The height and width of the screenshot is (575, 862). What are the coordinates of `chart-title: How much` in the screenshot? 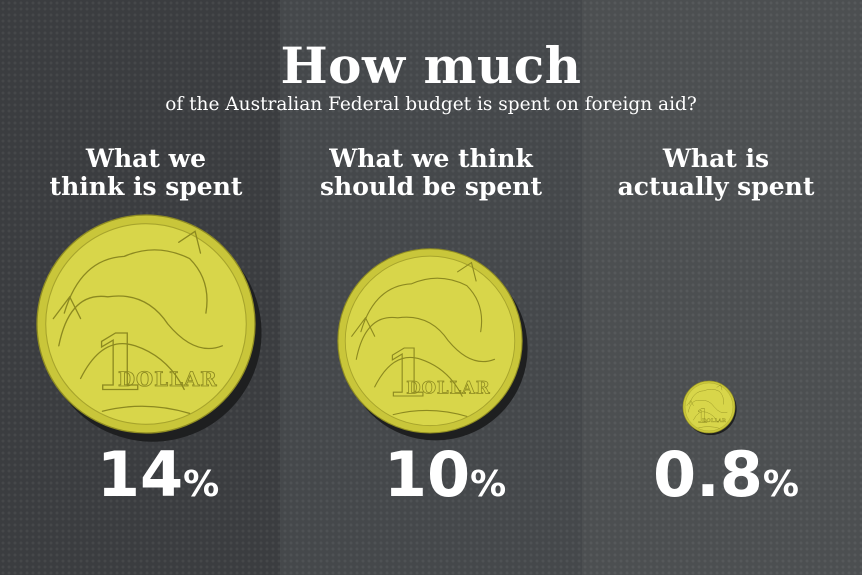 It's located at (431, 65).